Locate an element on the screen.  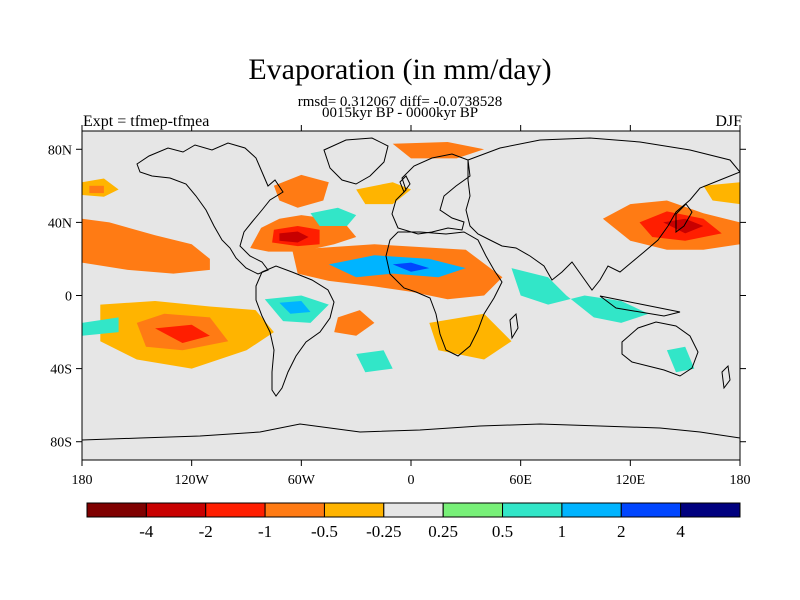
colorbar: -4 -2 -1 -0.5 -0.25 0.25 0.5 1 2 4 is located at coordinates (413, 521).